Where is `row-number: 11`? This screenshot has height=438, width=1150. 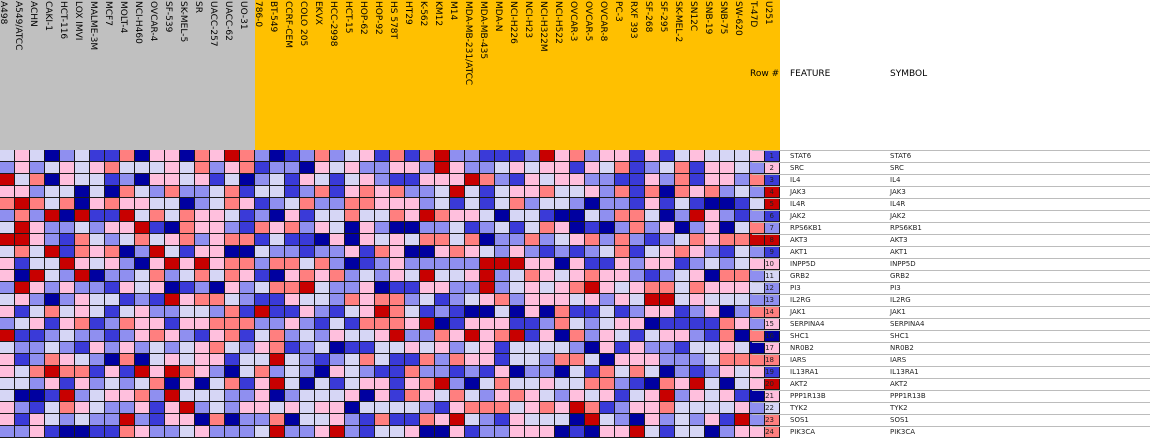 row-number: 11 is located at coordinates (769, 276).